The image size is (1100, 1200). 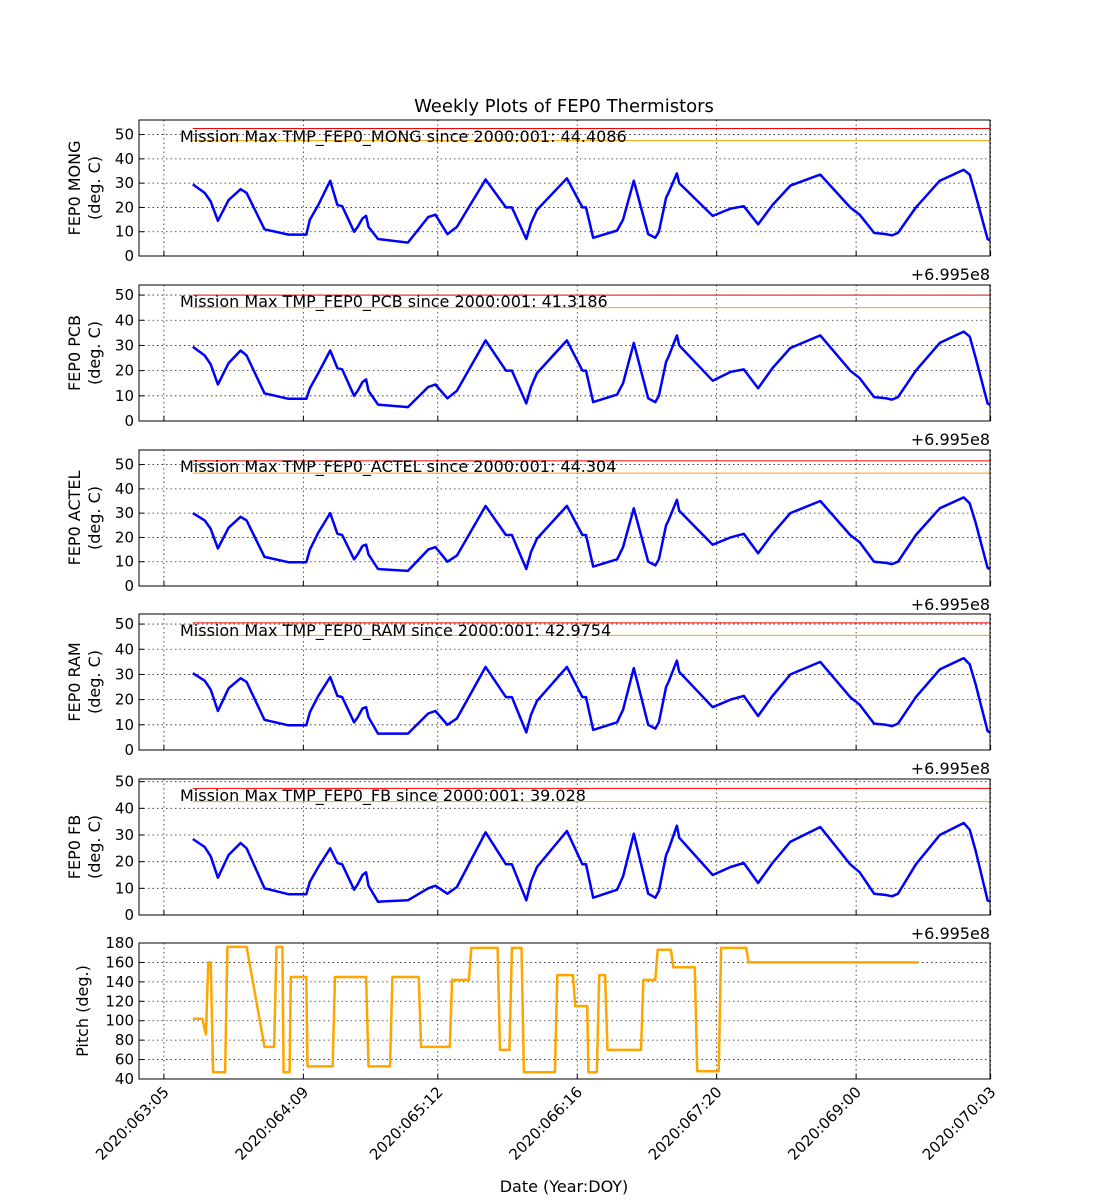 I want to click on x-tick-label: 2020:069:00, so click(x=824, y=1123).